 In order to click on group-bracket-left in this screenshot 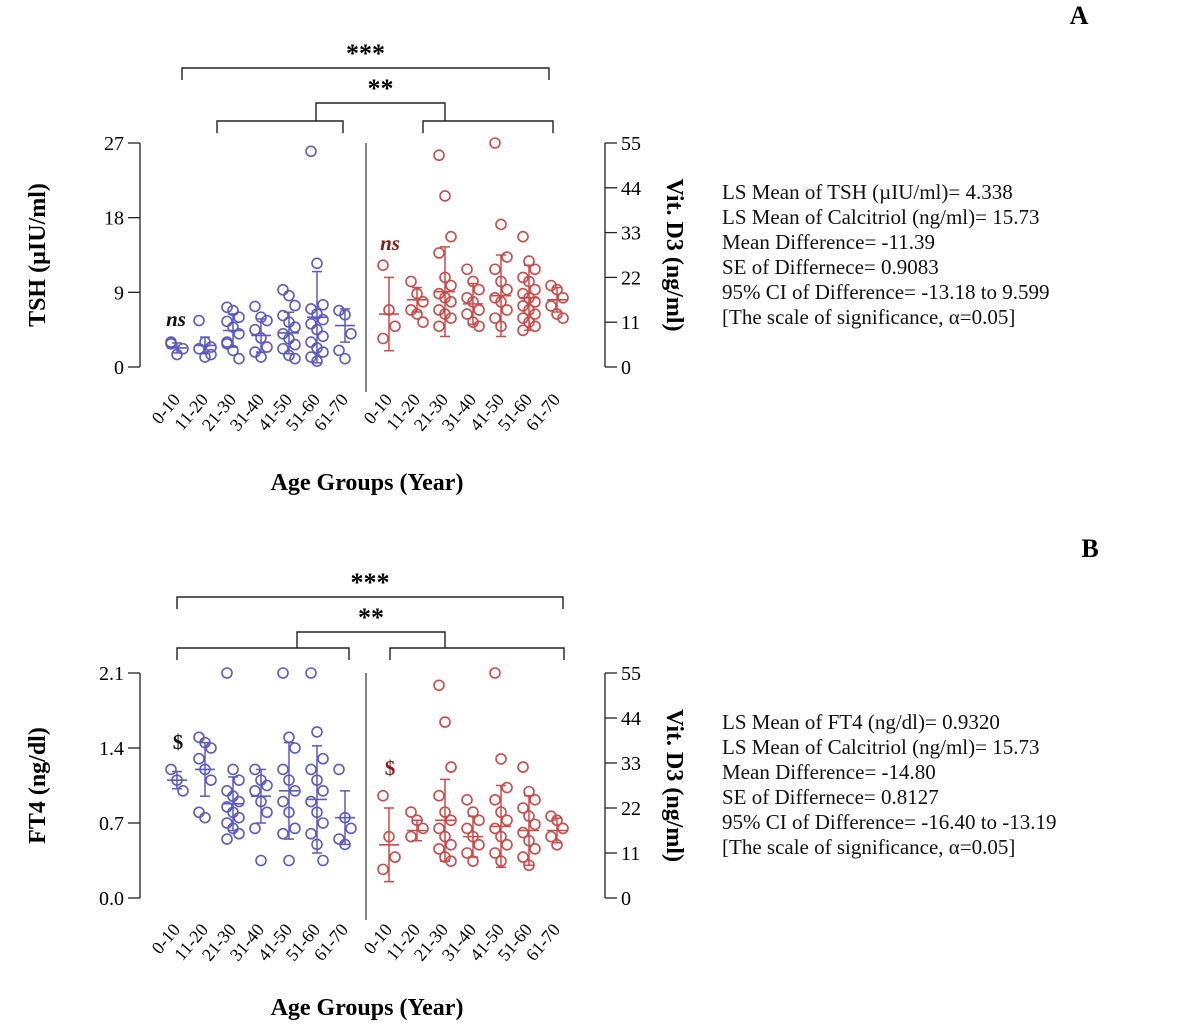, I will do `click(280, 126)`.